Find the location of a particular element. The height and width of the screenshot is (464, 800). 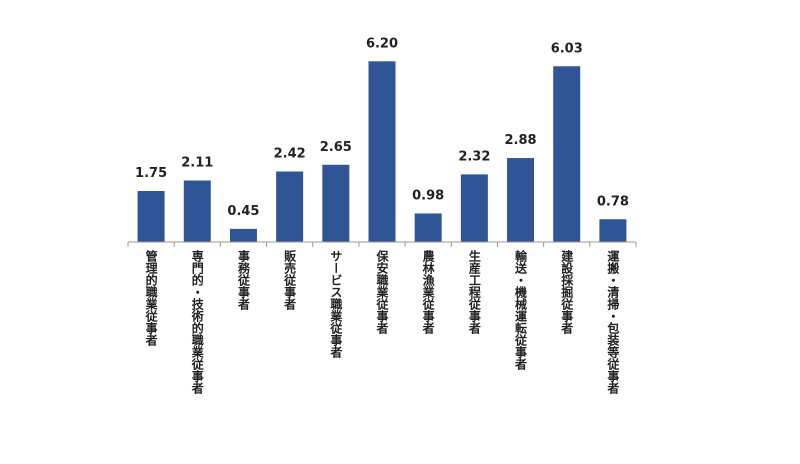

value-label: 0.78 is located at coordinates (613, 201).